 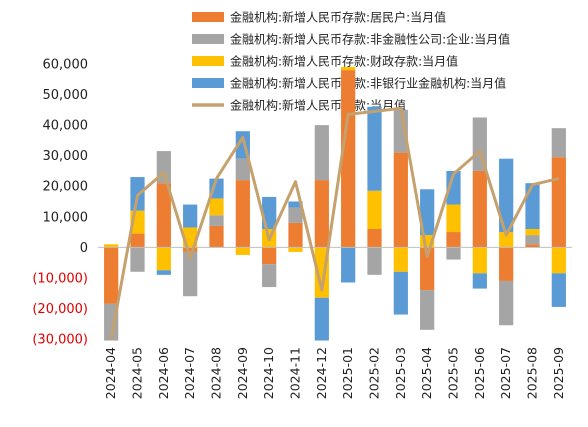 I want to click on y-tick-label: (10,000), so click(x=60, y=278).